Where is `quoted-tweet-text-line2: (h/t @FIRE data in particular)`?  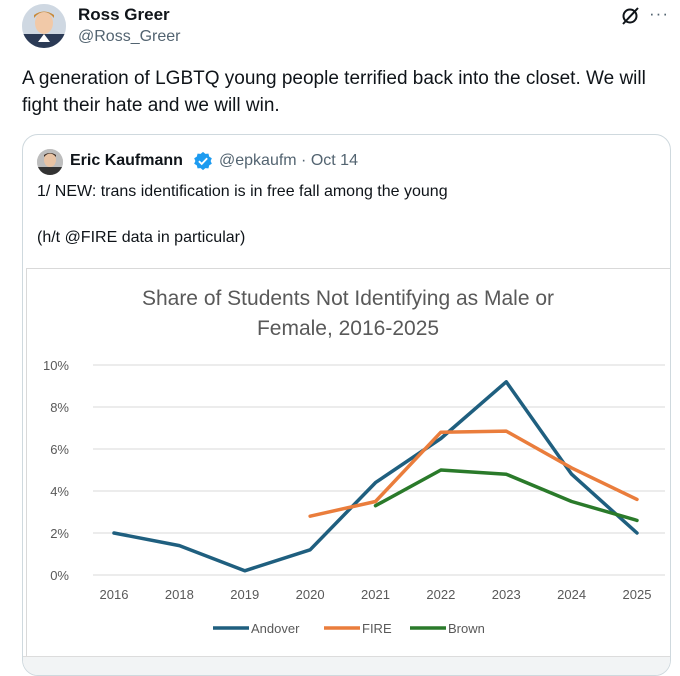 quoted-tweet-text-line2: (h/t @FIRE data in particular) is located at coordinates (141, 237).